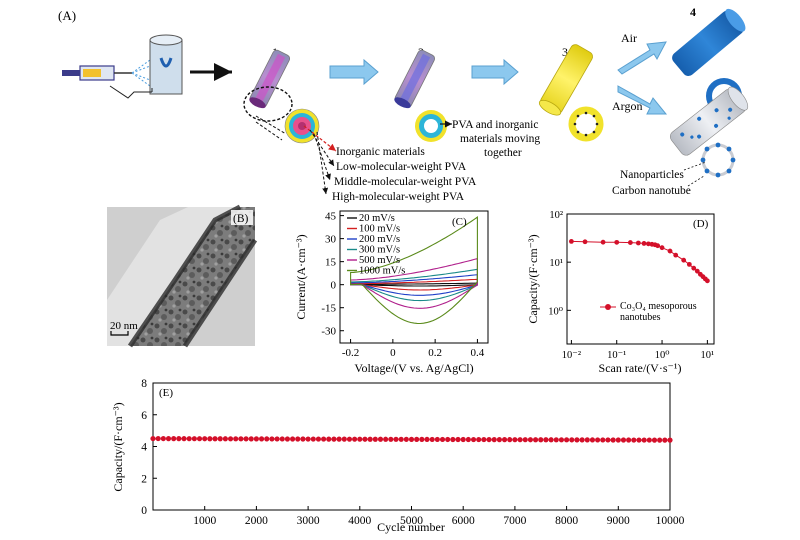 This screenshot has height=540, width=800. Describe the element at coordinates (571, 355) in the screenshot. I see `x-tick-label: 10⁻²` at that location.